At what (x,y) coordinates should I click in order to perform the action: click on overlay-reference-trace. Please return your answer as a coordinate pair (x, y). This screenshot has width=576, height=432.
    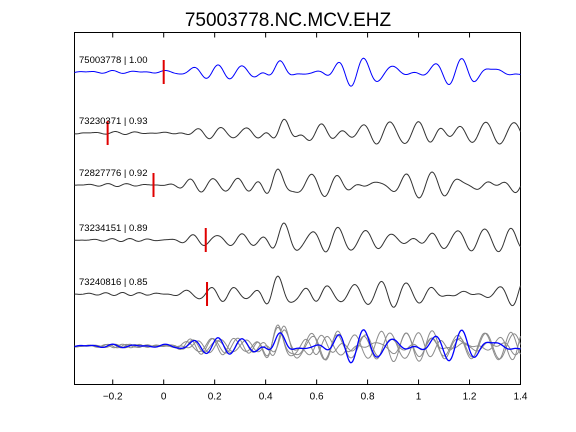
    Looking at the image, I should click on (297, 346).